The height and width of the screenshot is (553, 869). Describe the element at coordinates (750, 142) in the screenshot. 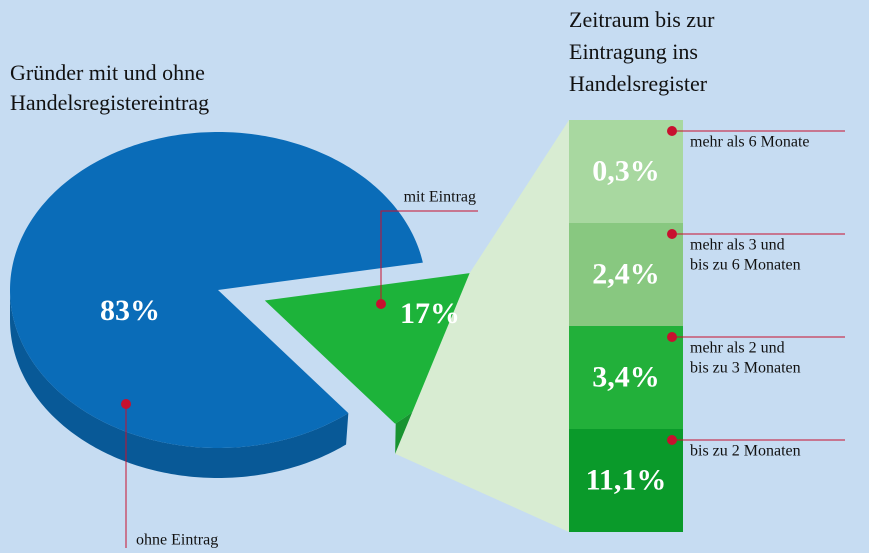

I see `category-label: mehr als 6 Monate` at that location.